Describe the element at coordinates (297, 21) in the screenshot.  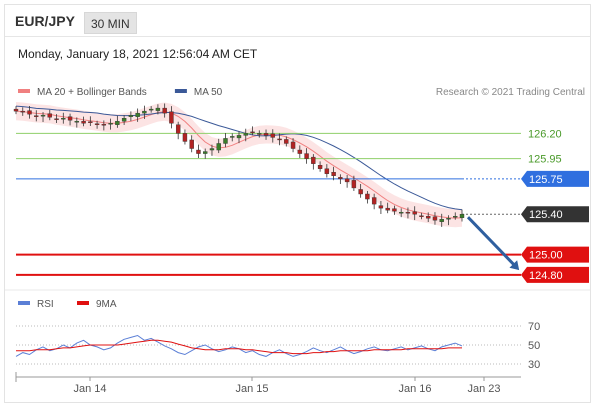
I see `chart-header: EUR/JPY 30 MIN` at that location.